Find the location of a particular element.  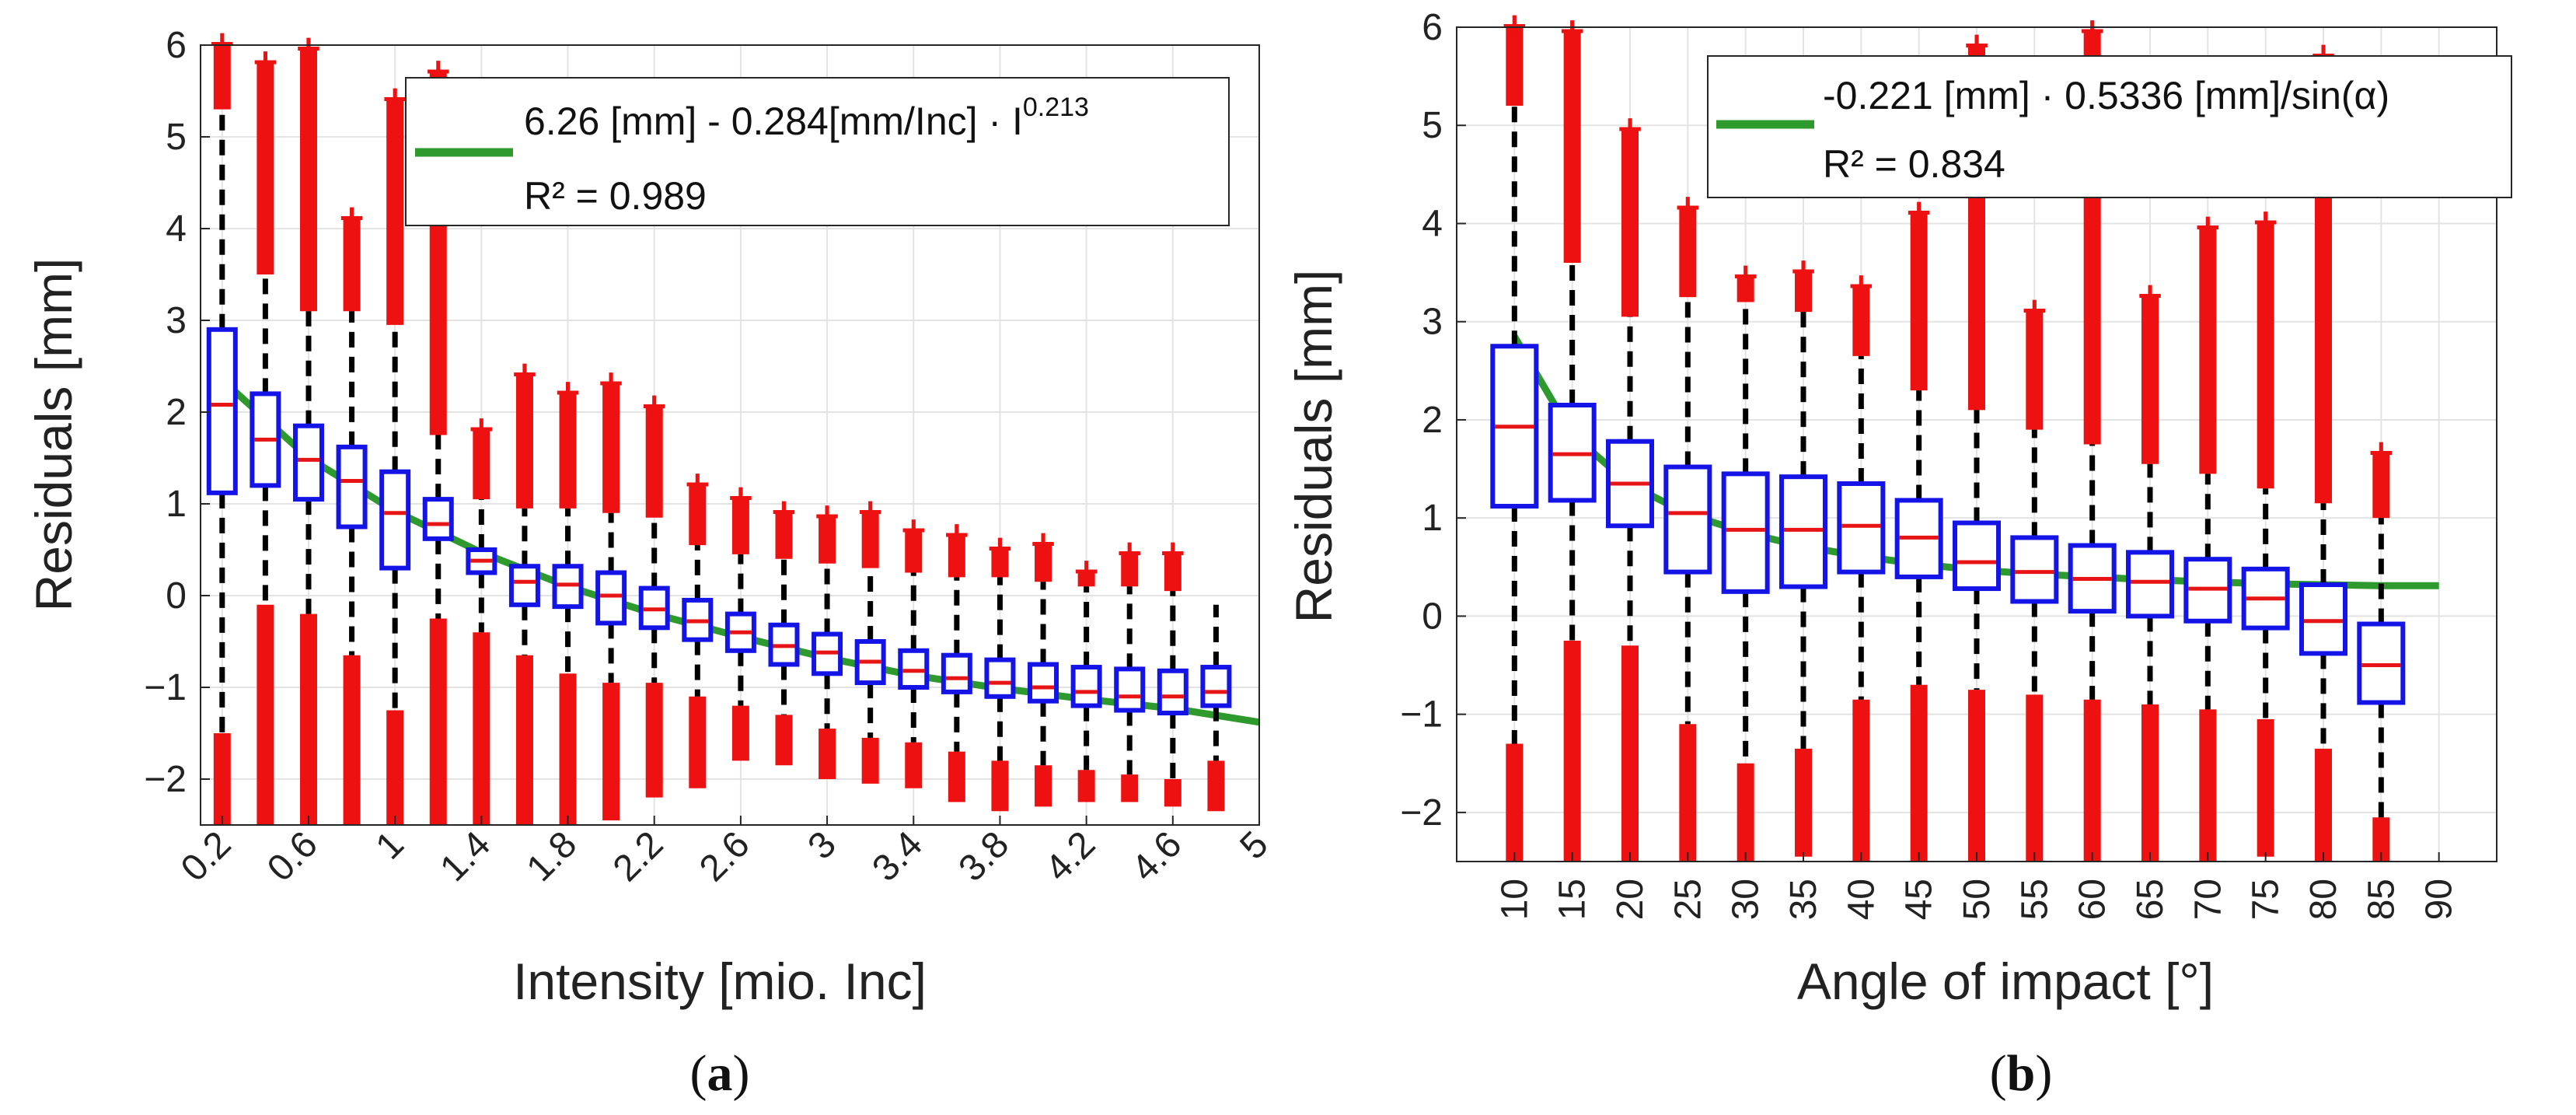

box-a-0.6 is located at coordinates (308, 463).